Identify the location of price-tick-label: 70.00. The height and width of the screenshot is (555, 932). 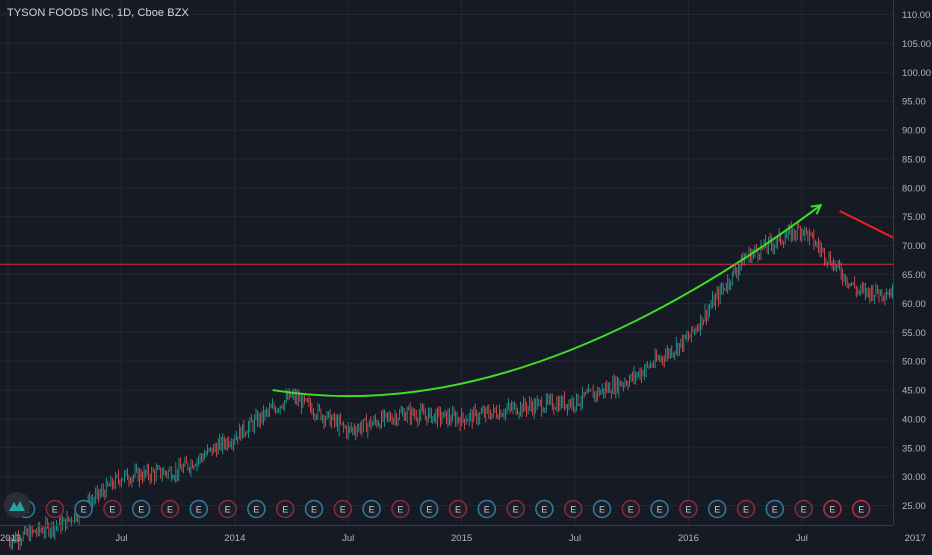
(914, 246).